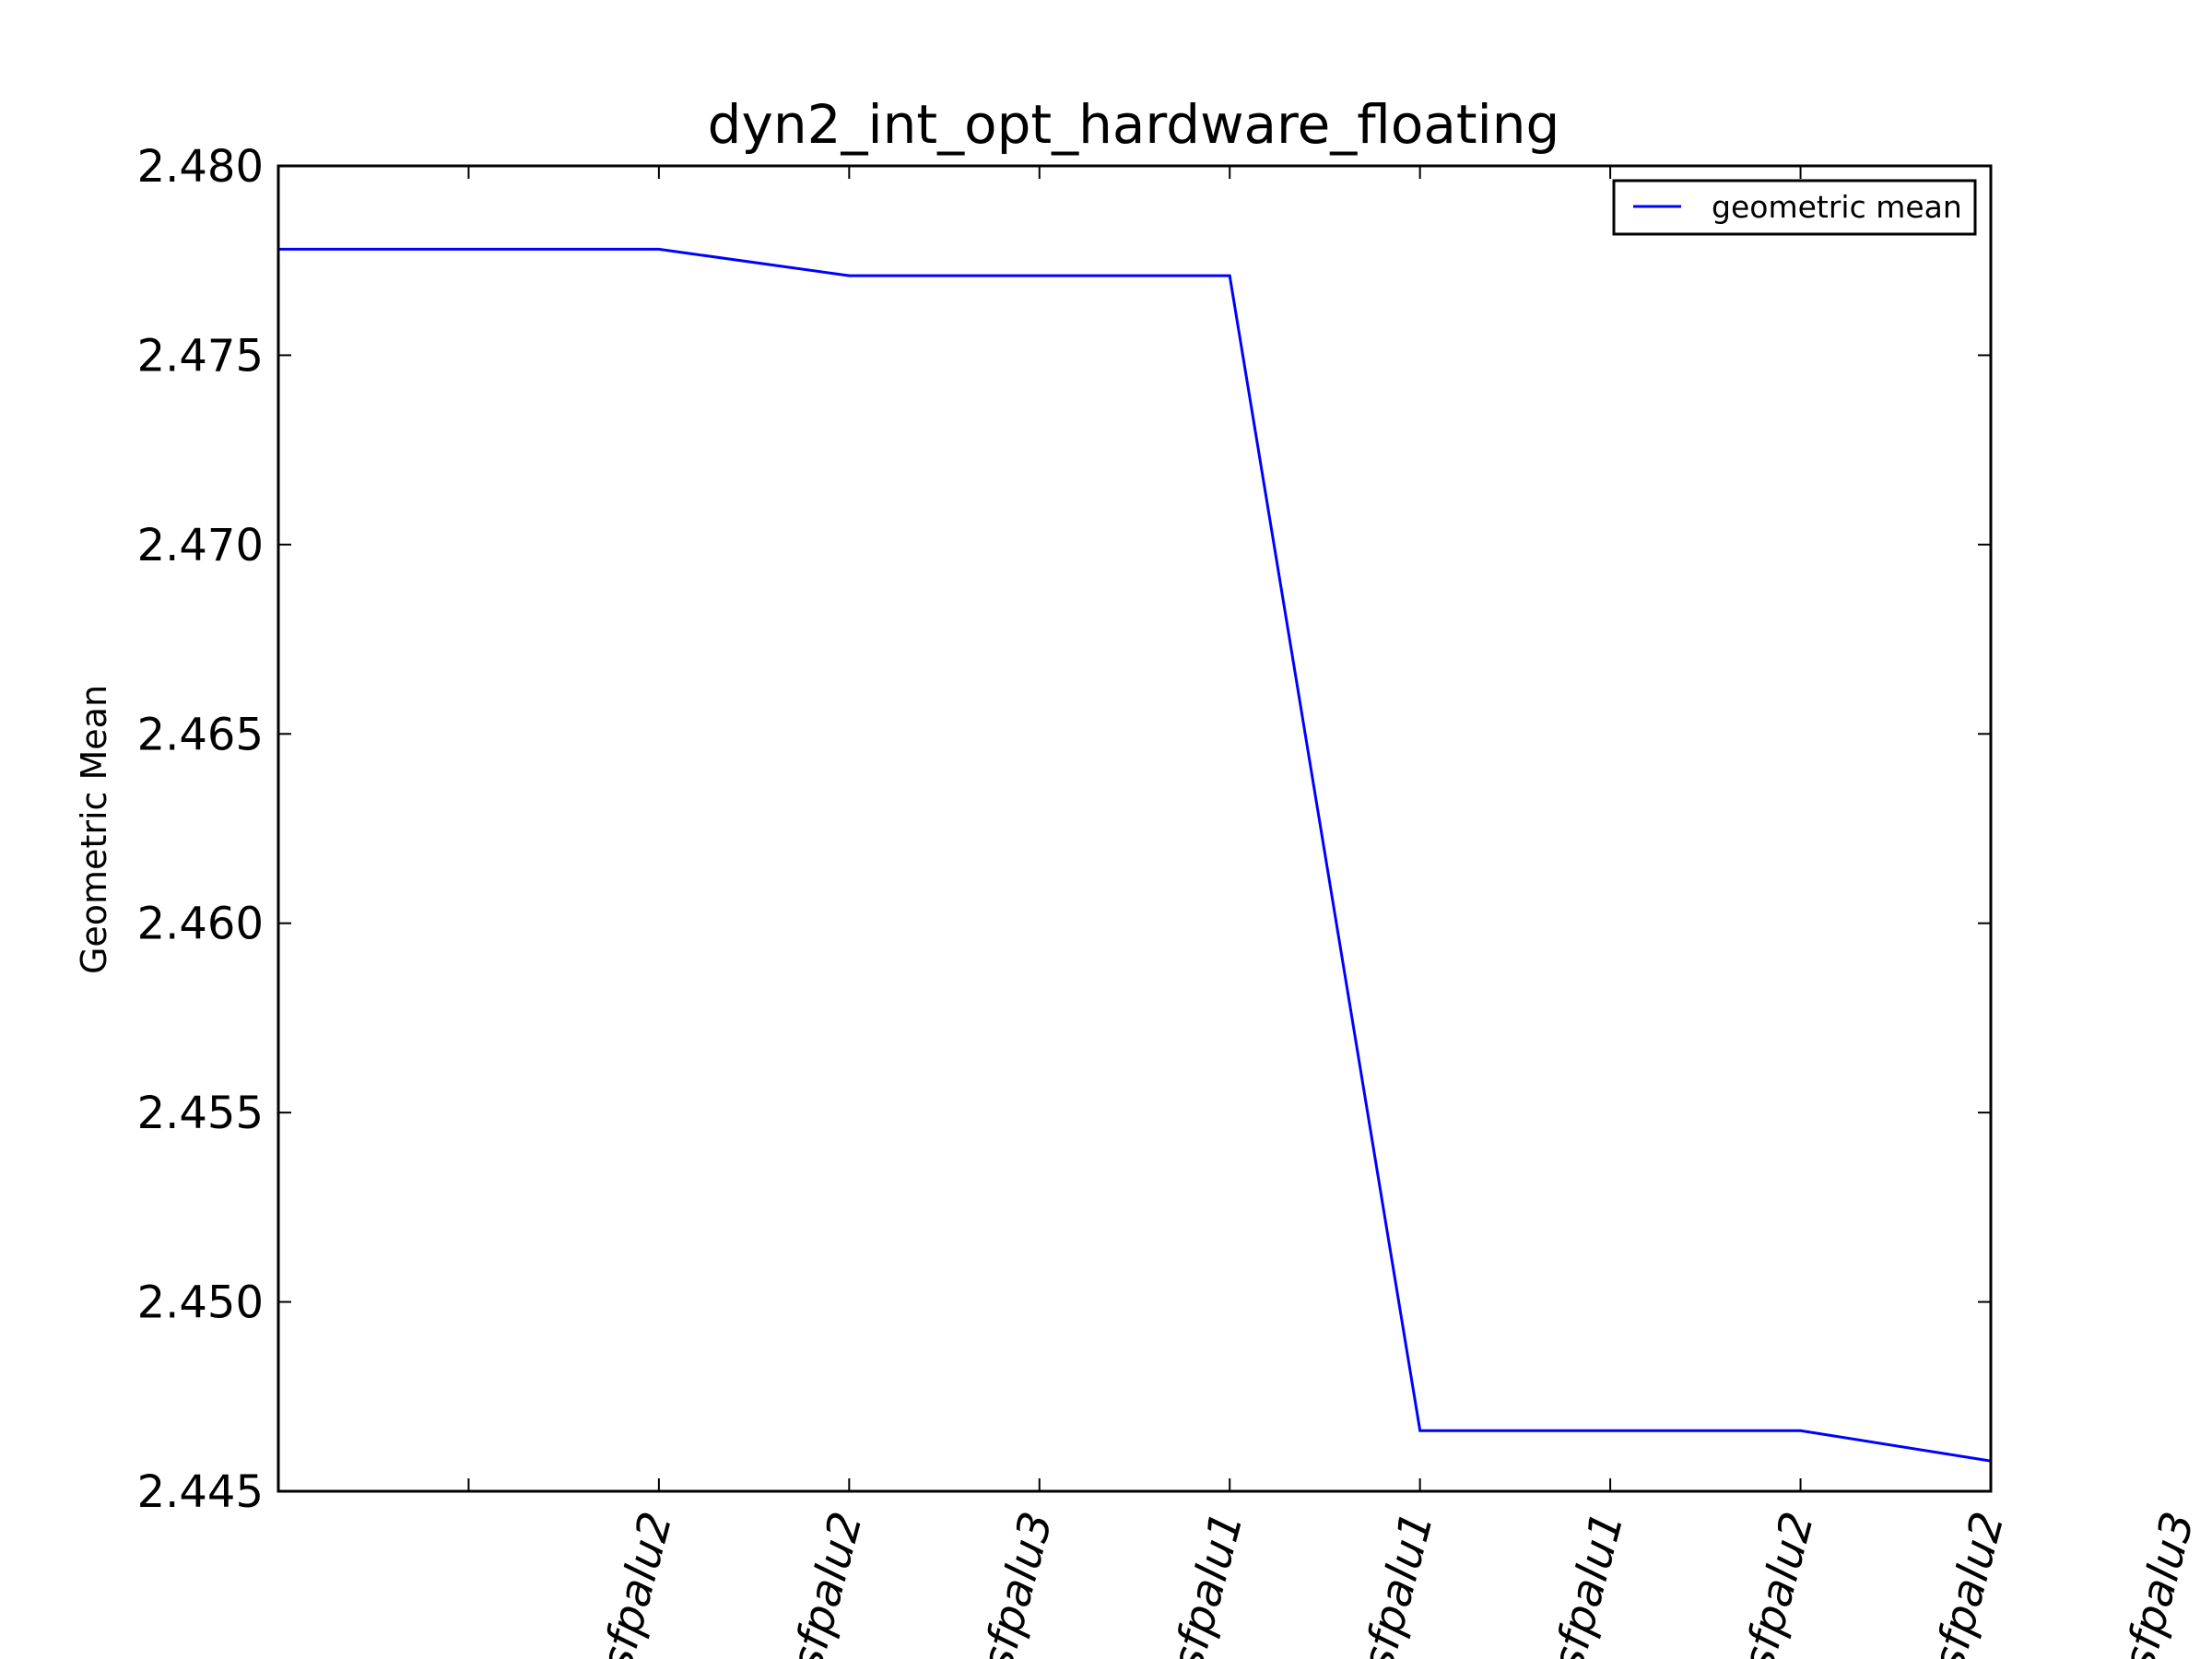 The width and height of the screenshot is (2212, 1659). I want to click on y-tick-label: 2.450, so click(200, 1303).